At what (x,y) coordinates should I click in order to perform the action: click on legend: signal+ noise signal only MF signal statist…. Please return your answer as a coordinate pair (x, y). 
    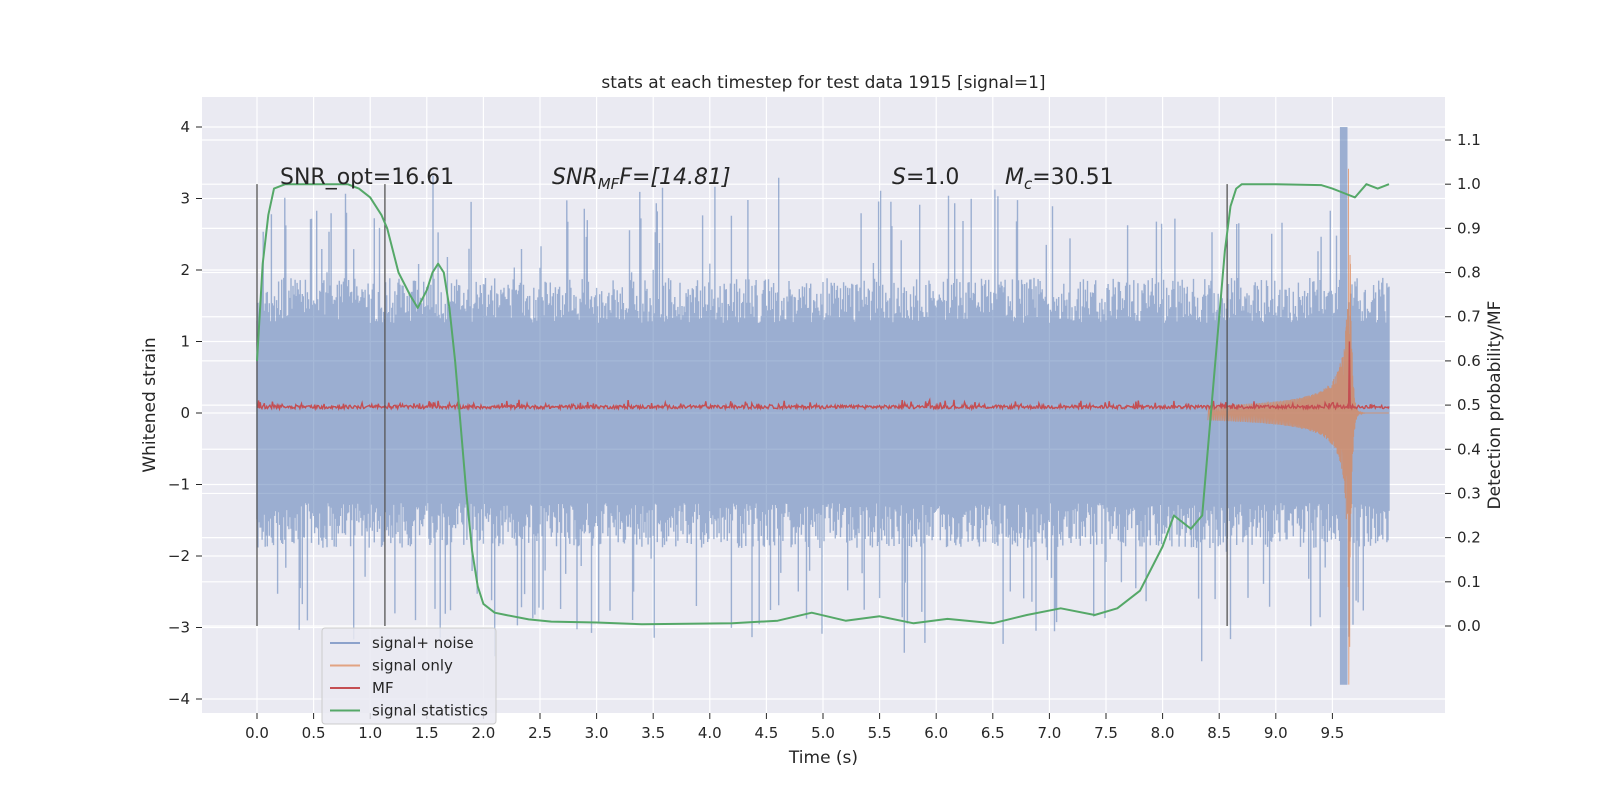
    Looking at the image, I should click on (409, 676).